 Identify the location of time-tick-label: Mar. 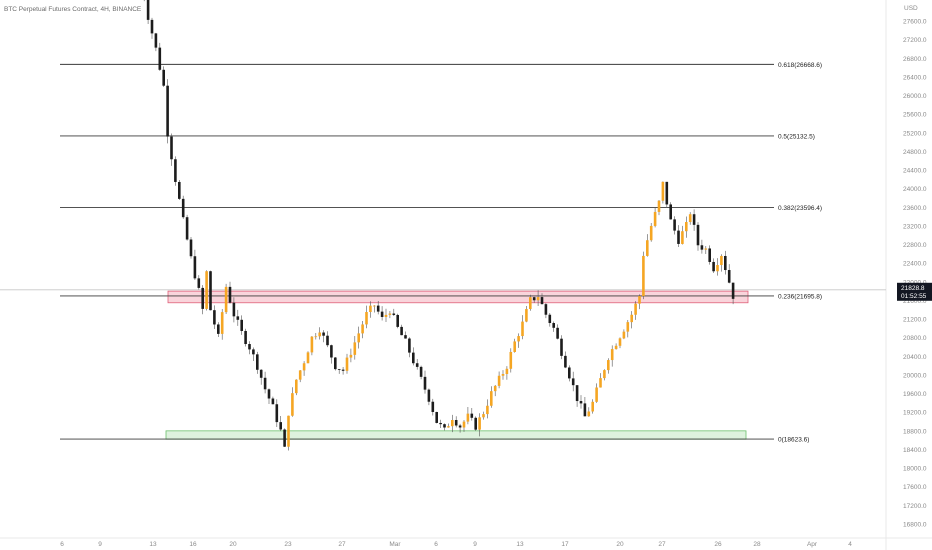
(395, 544).